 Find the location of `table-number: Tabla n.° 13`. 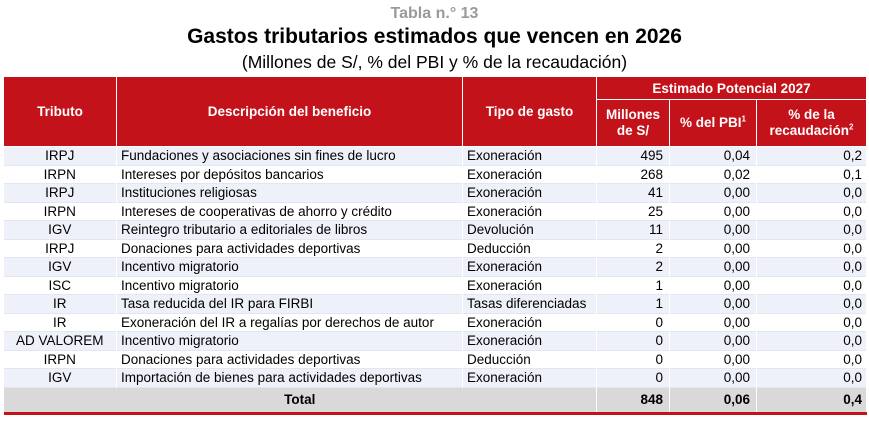

table-number: Tabla n.° 13 is located at coordinates (434, 13).